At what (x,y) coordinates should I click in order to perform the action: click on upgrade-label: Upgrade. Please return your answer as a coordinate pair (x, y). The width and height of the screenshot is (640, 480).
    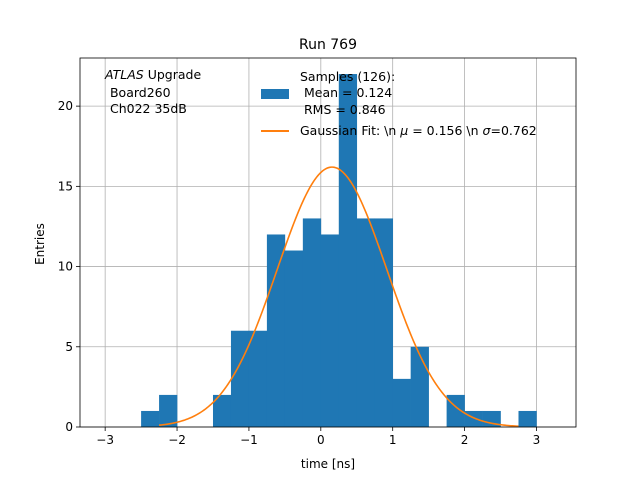
    Looking at the image, I should click on (173, 74).